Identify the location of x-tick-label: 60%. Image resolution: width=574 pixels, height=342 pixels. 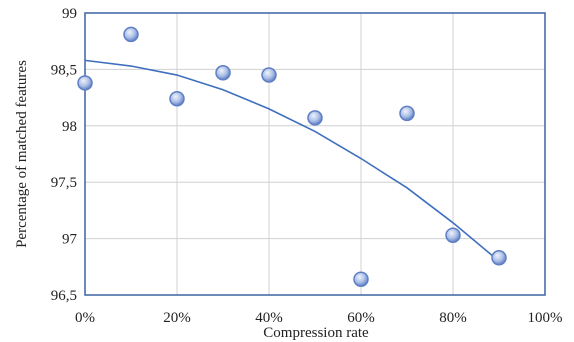
(361, 318).